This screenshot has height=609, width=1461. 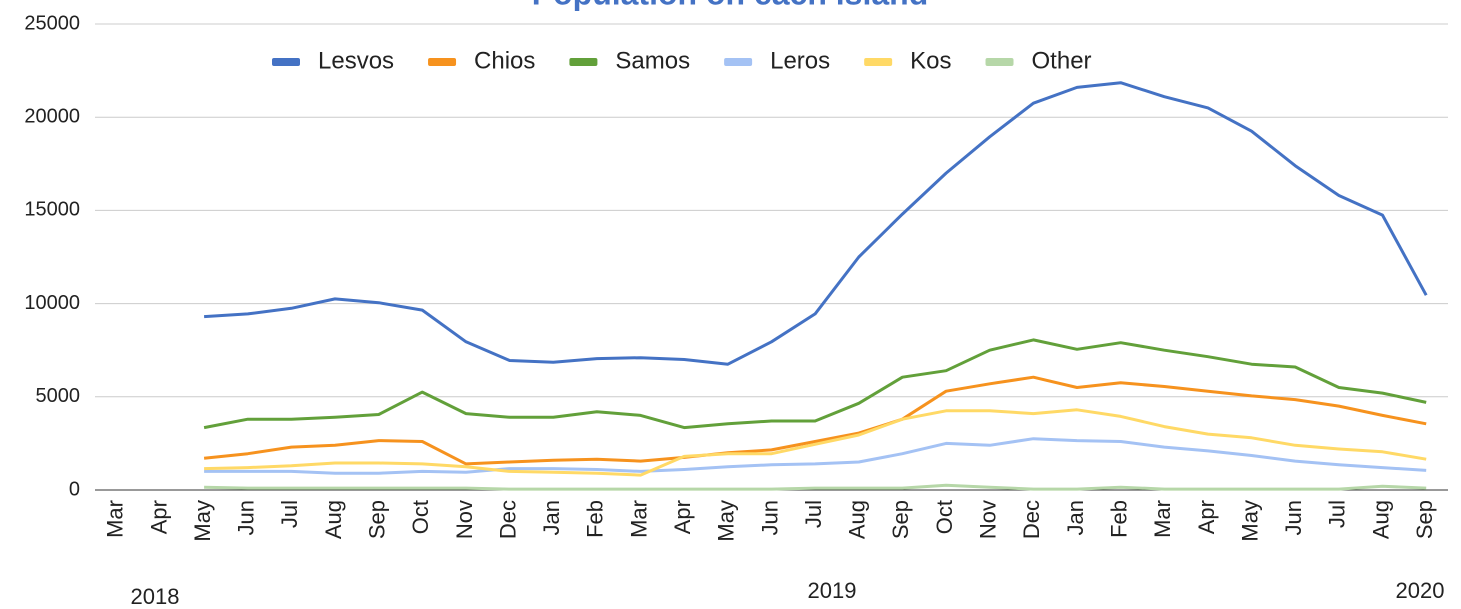 What do you see at coordinates (730, 5) in the screenshot?
I see `chart-title: Population on each island` at bounding box center [730, 5].